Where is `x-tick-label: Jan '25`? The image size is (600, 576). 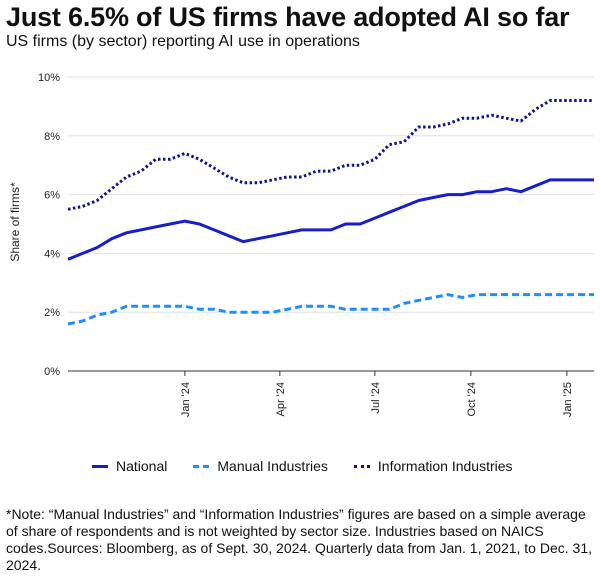 x-tick-label: Jan '25 is located at coordinates (568, 399).